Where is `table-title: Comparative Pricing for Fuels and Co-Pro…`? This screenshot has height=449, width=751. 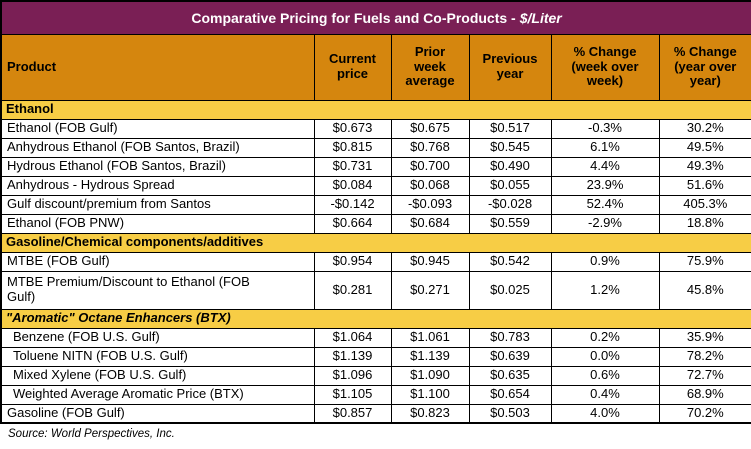
table-title: Comparative Pricing for Fuels and Co-Pro… is located at coordinates (375, 17).